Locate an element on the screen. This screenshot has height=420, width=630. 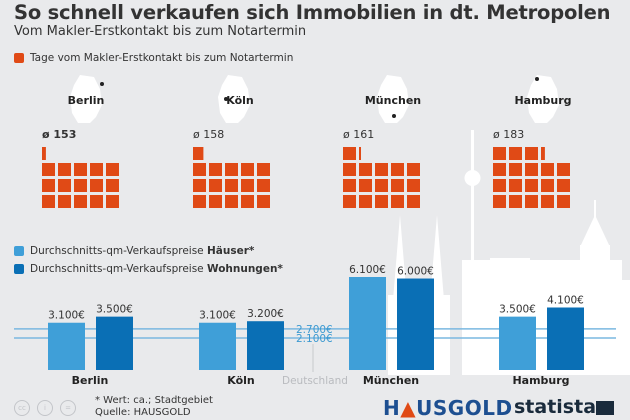
legend-houses: Durchschnitts-qm-Verkaufspreise Häuser* is located at coordinates (134, 251).